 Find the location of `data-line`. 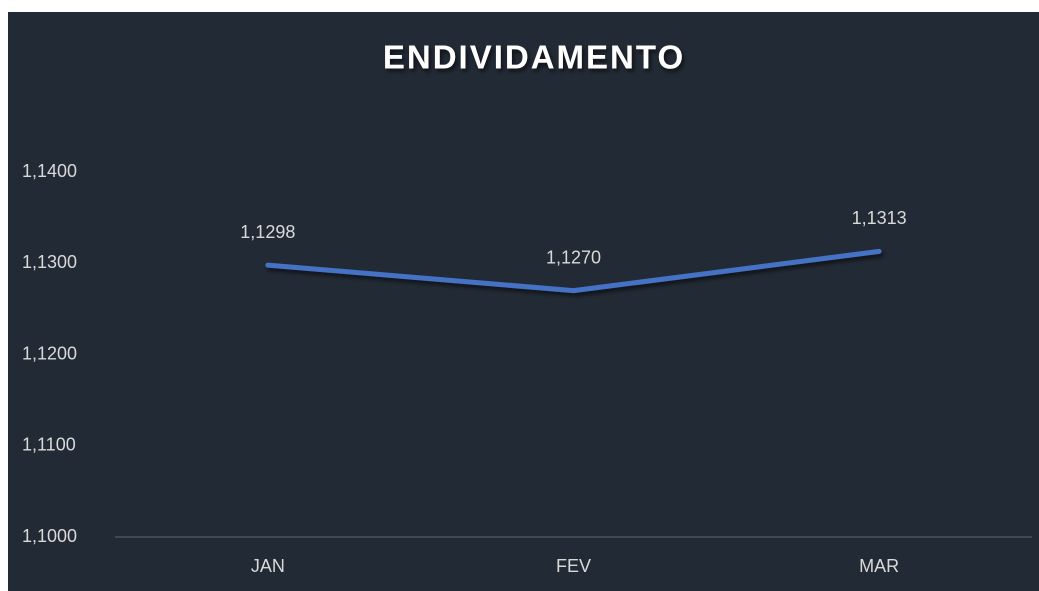

data-line is located at coordinates (573, 271).